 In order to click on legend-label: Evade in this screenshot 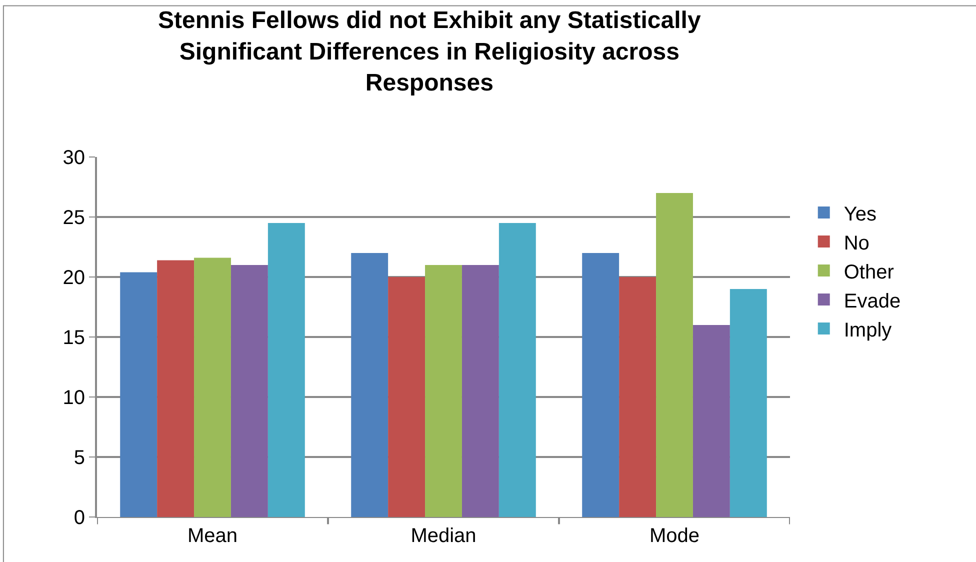, I will do `click(872, 301)`.